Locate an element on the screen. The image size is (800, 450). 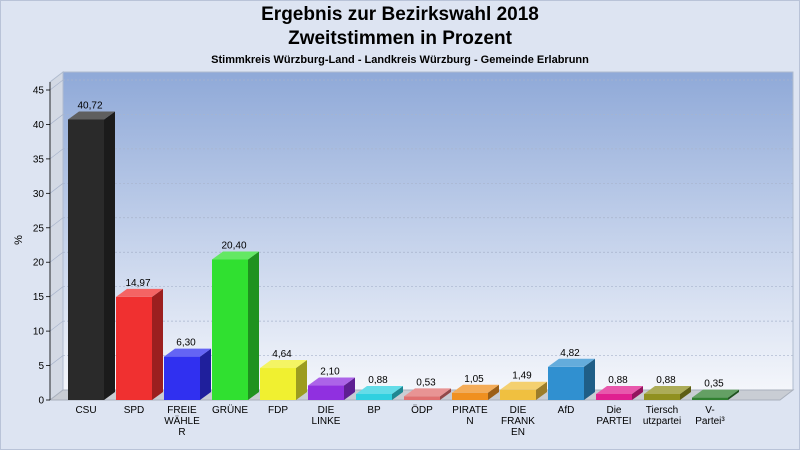
y-tick-label: 25 is located at coordinates (39, 228).